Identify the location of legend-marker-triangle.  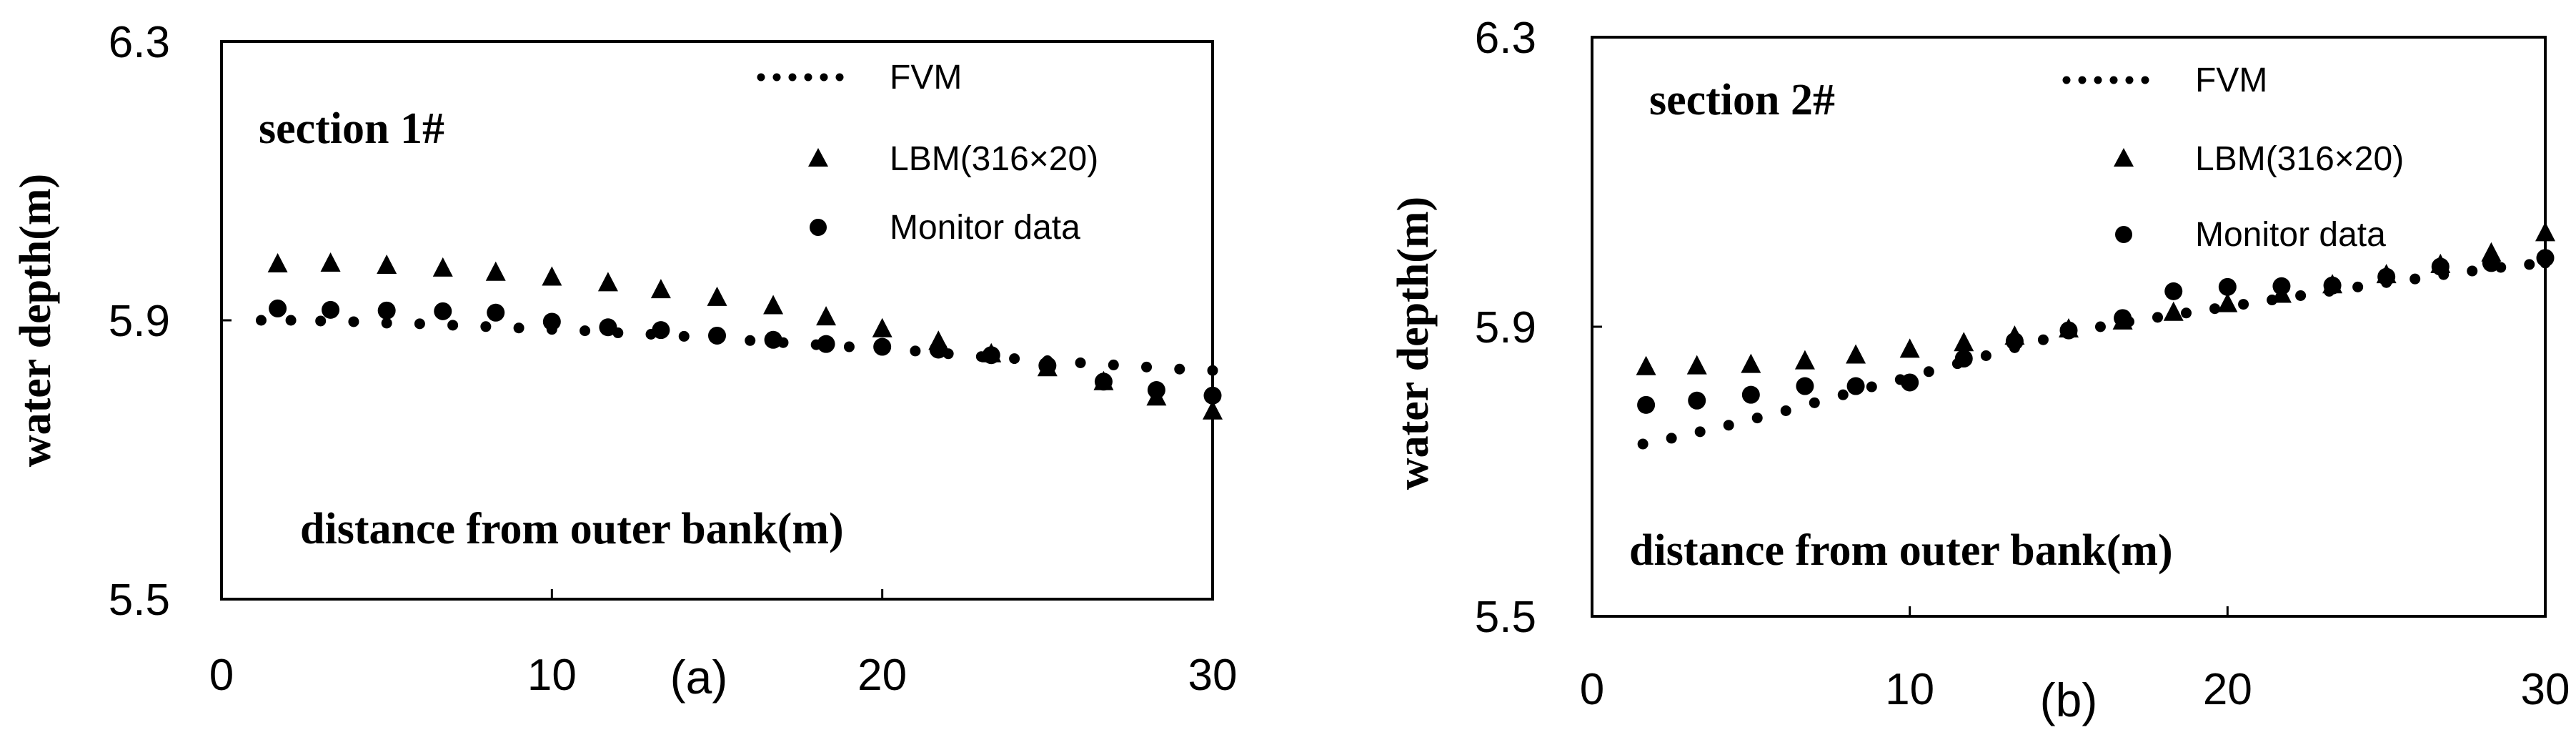
(818, 158).